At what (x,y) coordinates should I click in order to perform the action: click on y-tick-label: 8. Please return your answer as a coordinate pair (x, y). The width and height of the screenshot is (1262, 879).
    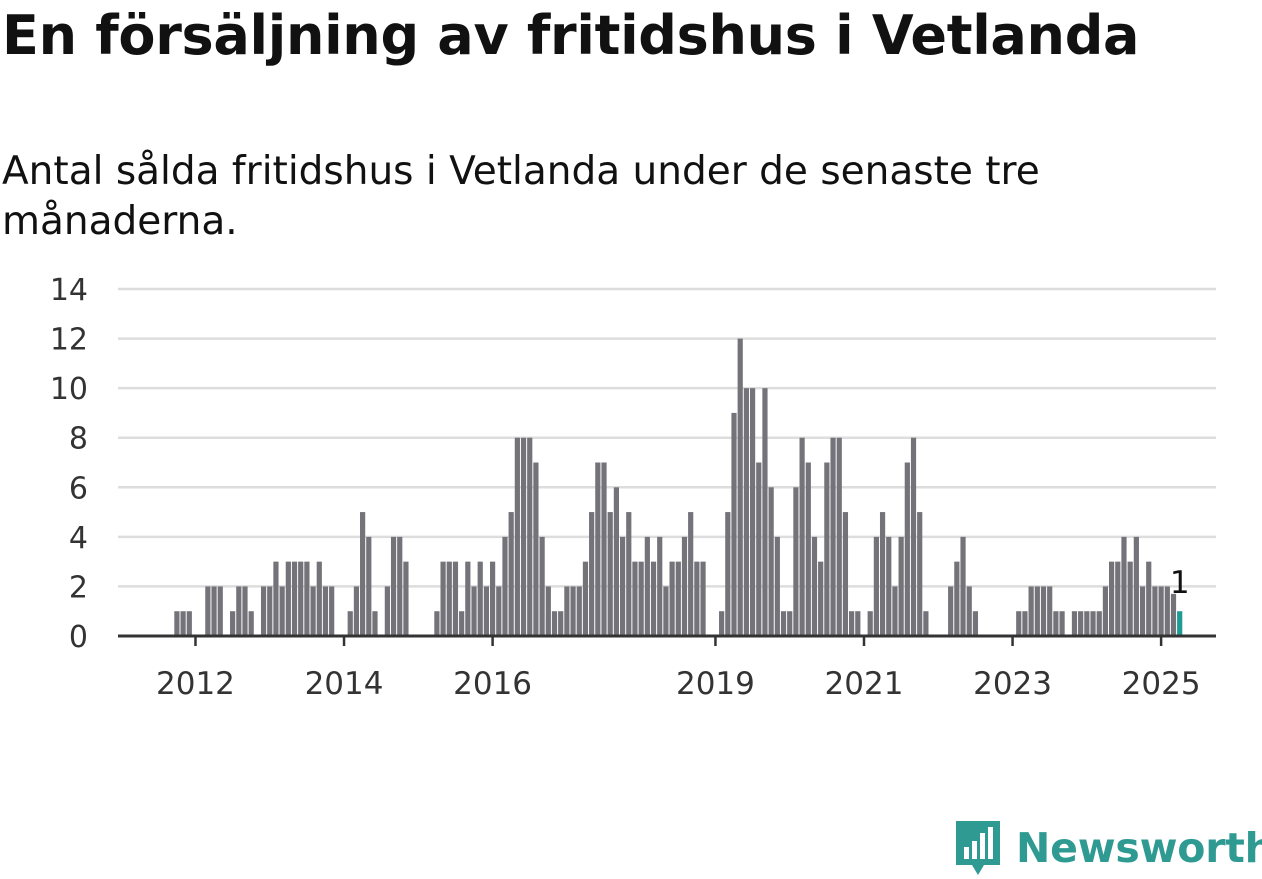
    Looking at the image, I should click on (78, 439).